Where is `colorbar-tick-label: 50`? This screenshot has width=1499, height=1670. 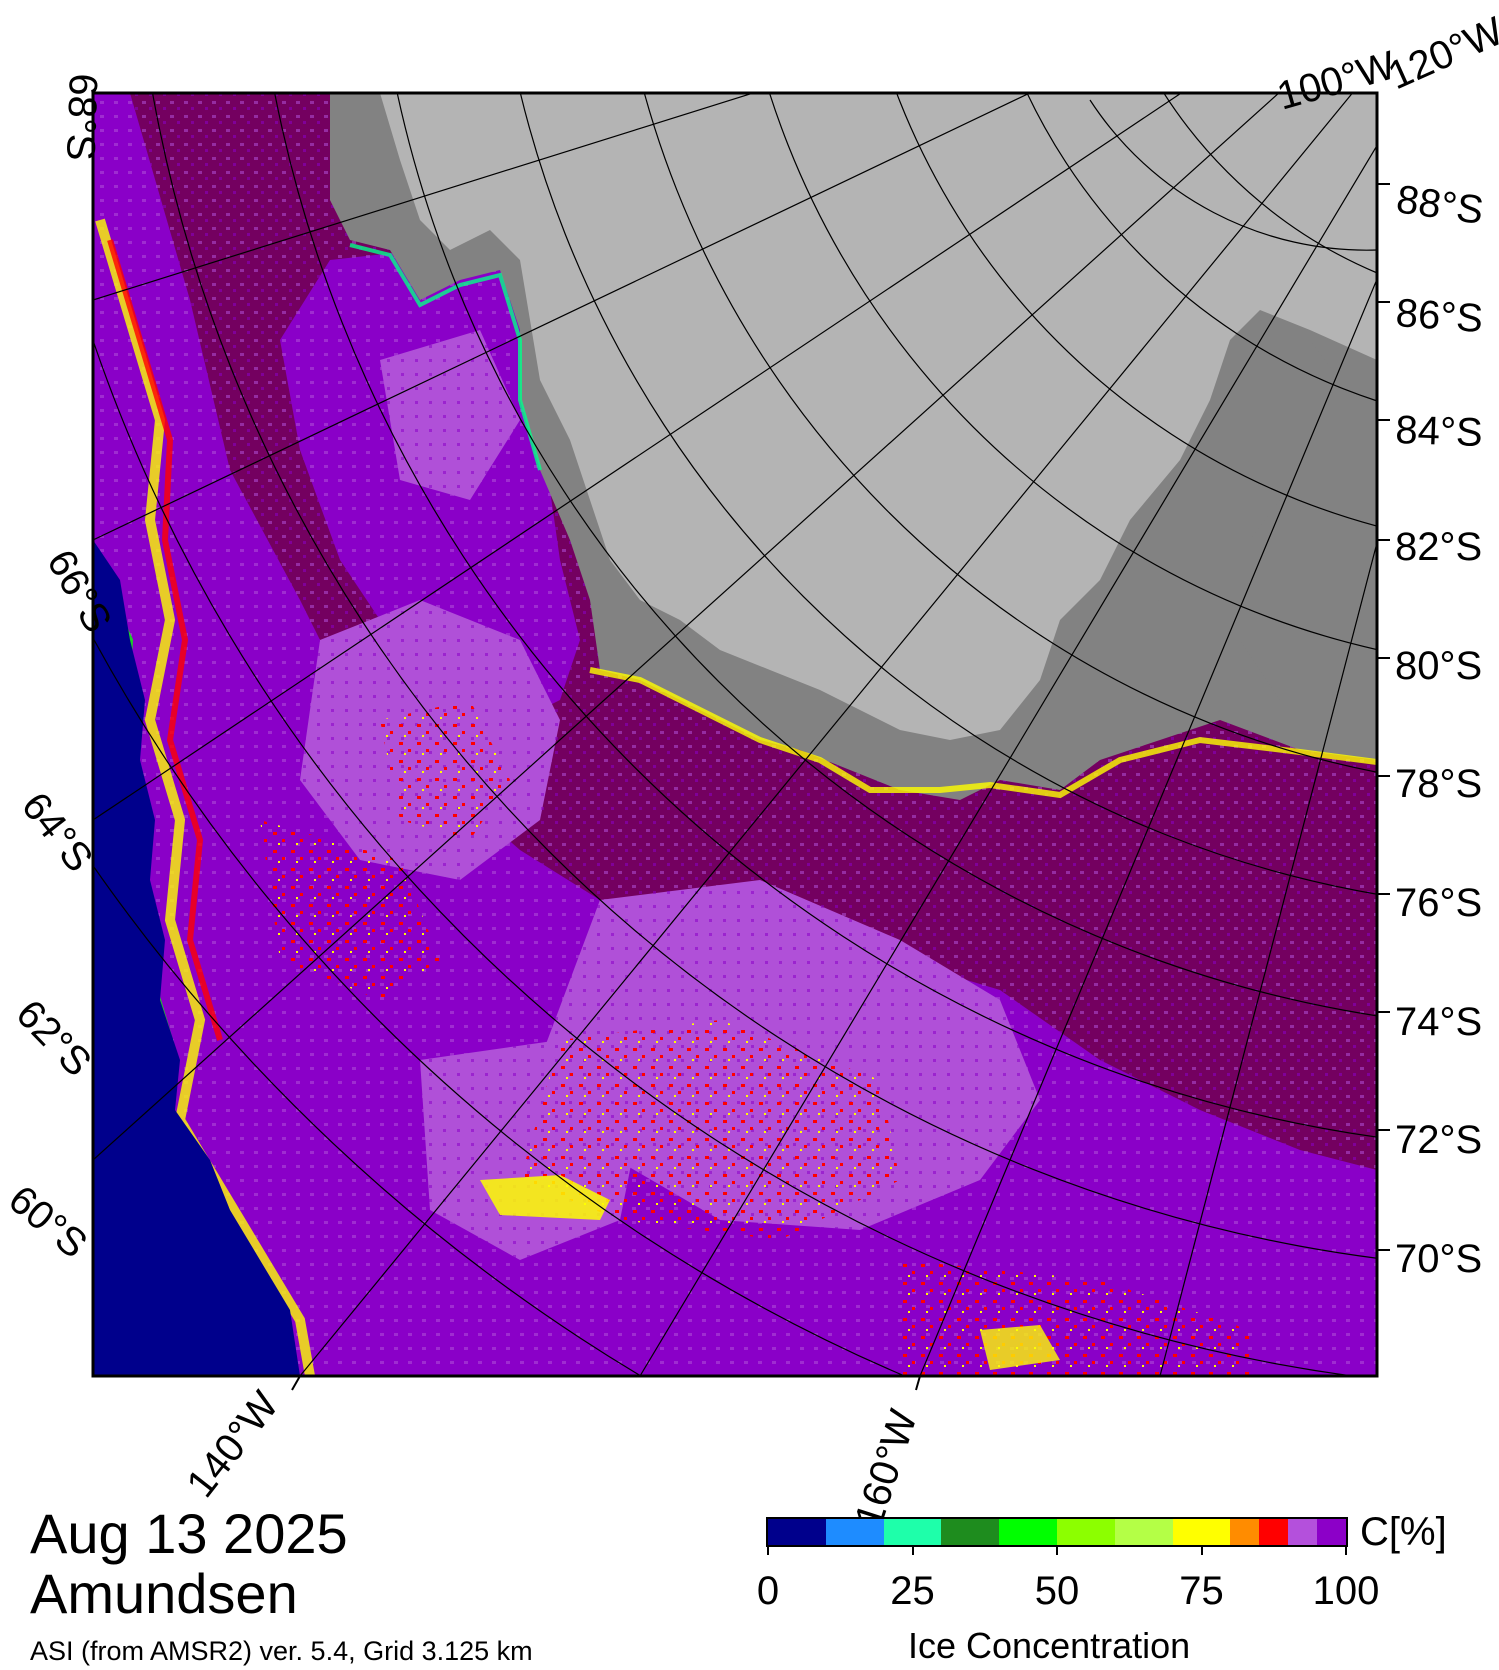 colorbar-tick-label: 50 is located at coordinates (1057, 1591).